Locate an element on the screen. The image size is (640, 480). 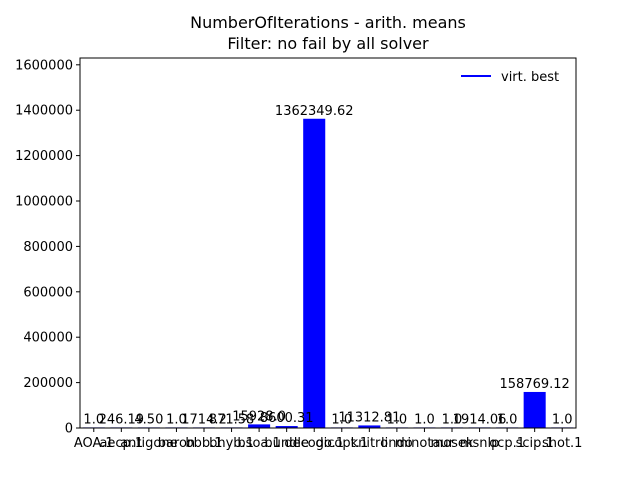
x-tick-label: lindo is located at coordinates (397, 443).